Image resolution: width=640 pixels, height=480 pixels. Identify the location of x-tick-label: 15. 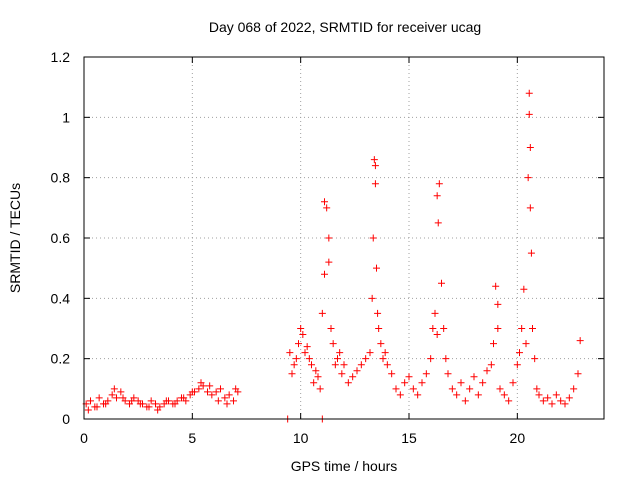
(409, 438).